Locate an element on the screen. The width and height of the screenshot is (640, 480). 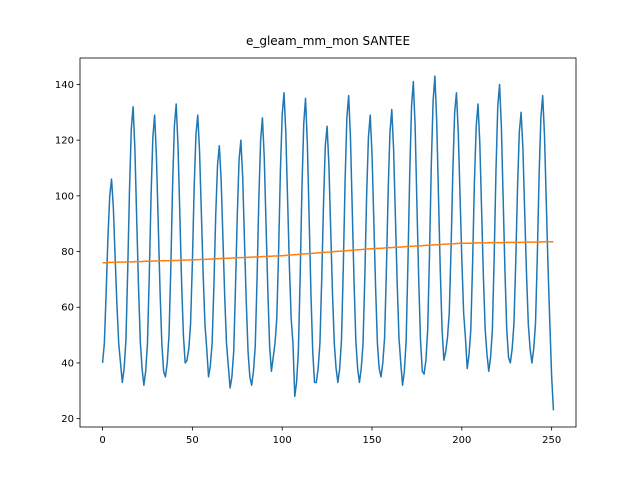
x-tick-label: 0 is located at coordinates (102, 440).